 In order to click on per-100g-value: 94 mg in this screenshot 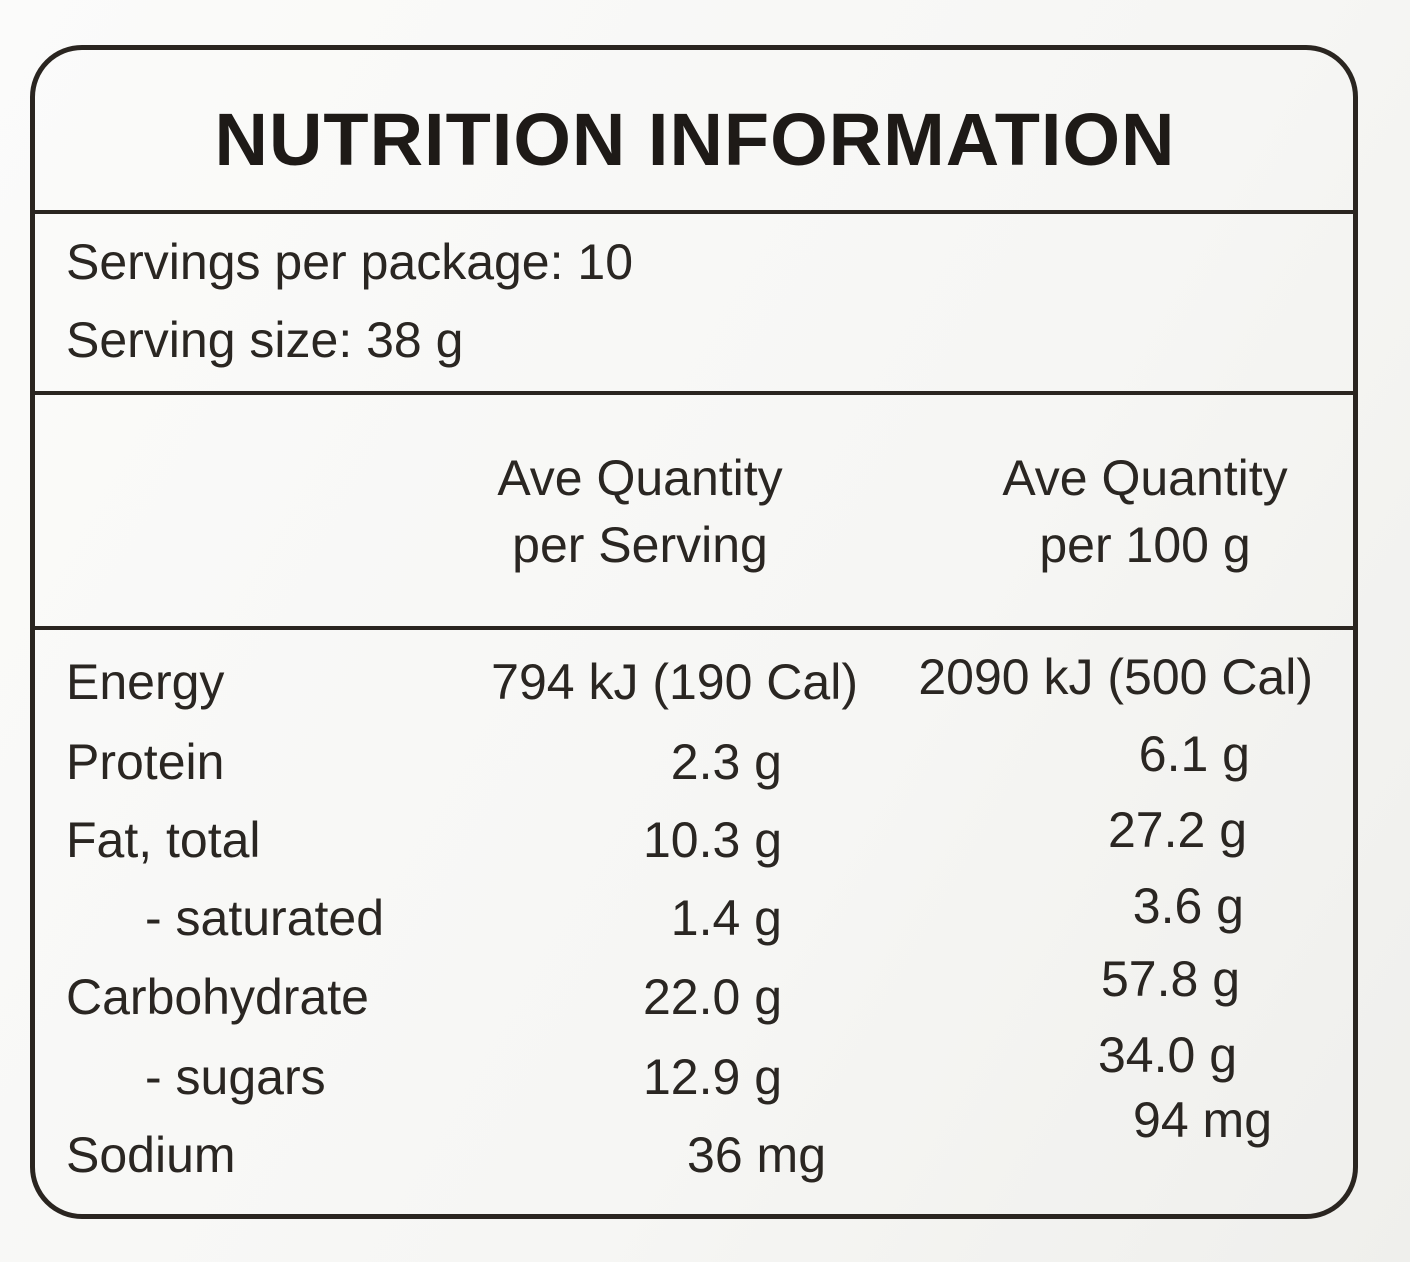, I will do `click(1202, 1120)`.